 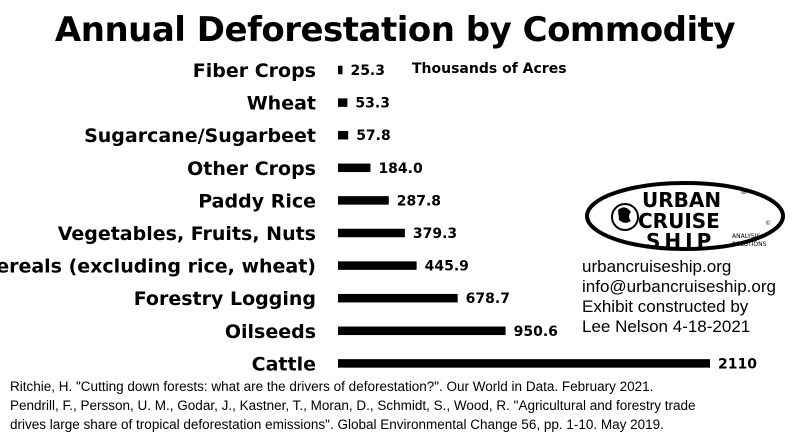 What do you see at coordinates (447, 267) in the screenshot?
I see `value-label: 445.9` at bounding box center [447, 267].